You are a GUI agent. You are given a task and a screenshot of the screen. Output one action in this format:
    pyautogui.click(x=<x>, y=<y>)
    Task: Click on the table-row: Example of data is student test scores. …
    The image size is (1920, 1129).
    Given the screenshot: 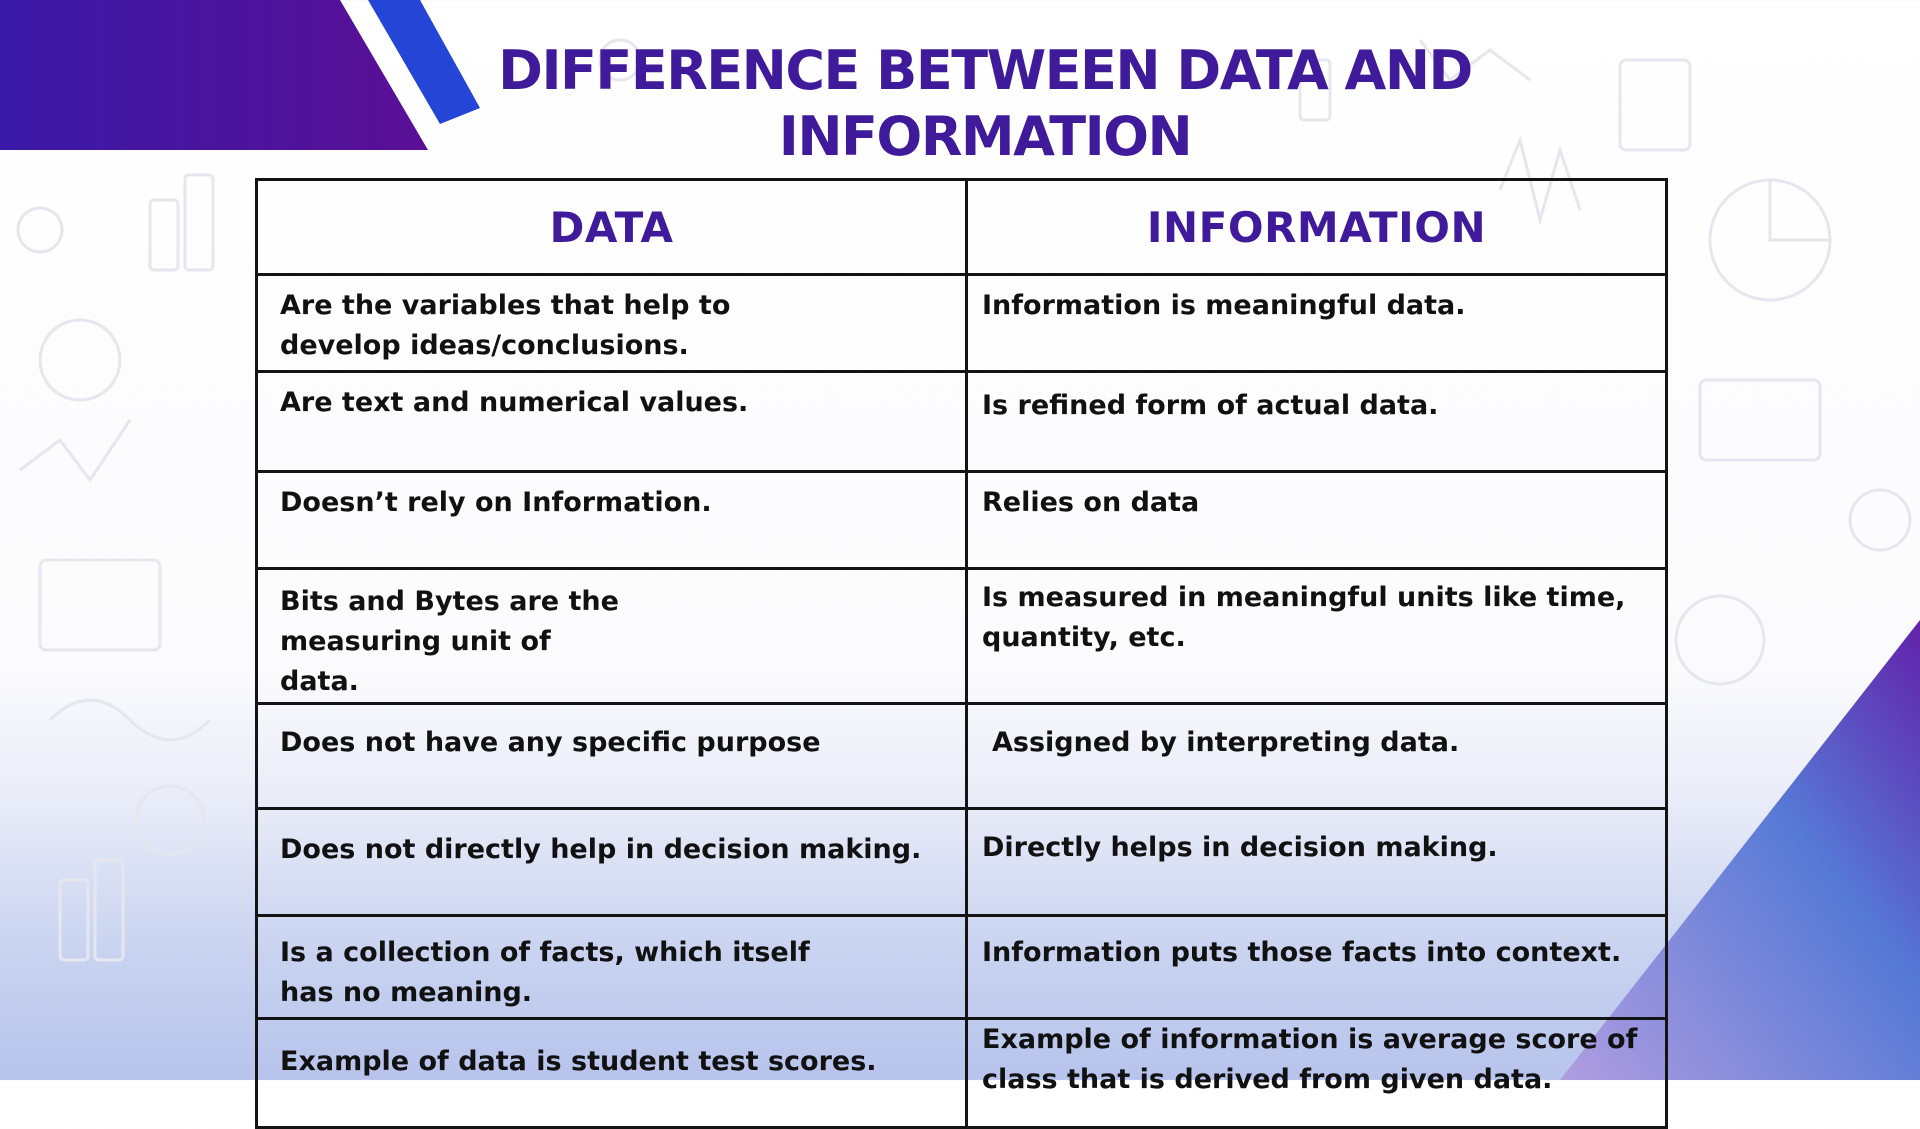 What is the action you would take?
    pyautogui.click(x=961, y=1073)
    